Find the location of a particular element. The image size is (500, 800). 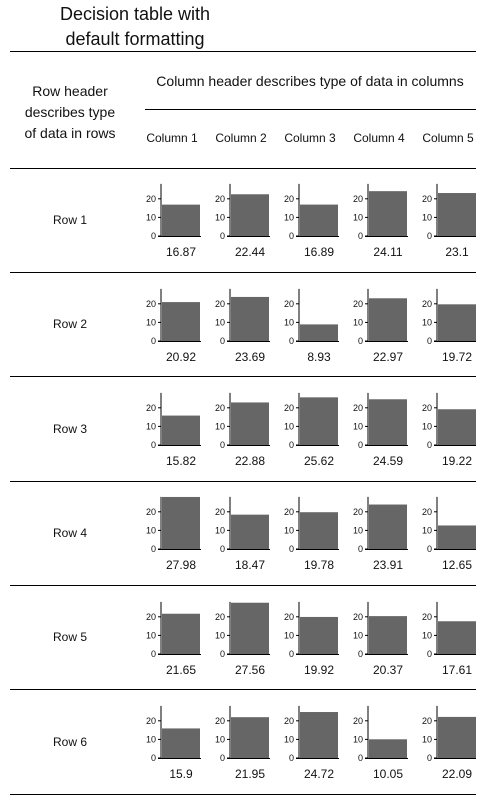

tick-label-r3-c2-0: 0 is located at coordinates (222, 445).